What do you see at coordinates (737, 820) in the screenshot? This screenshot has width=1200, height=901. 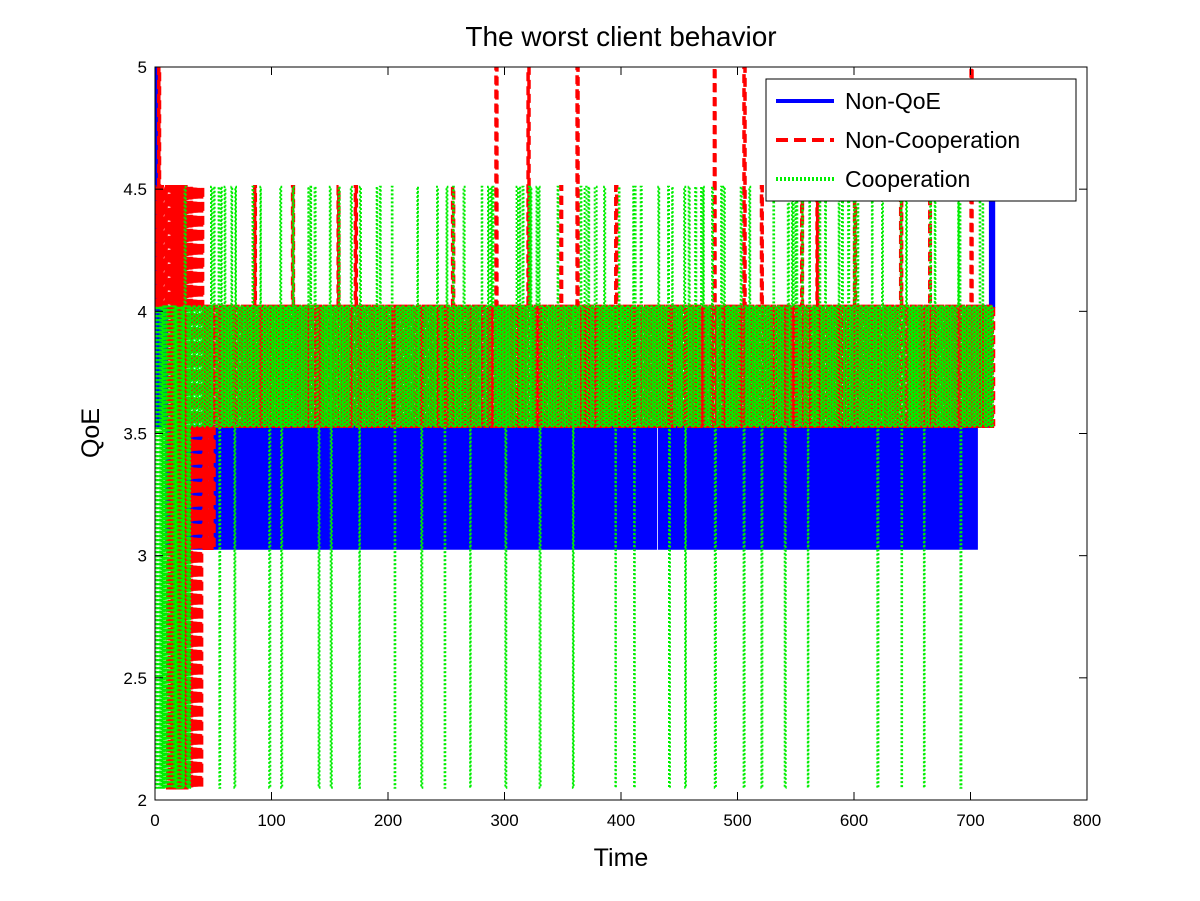 I see `x-tick-label: 500` at bounding box center [737, 820].